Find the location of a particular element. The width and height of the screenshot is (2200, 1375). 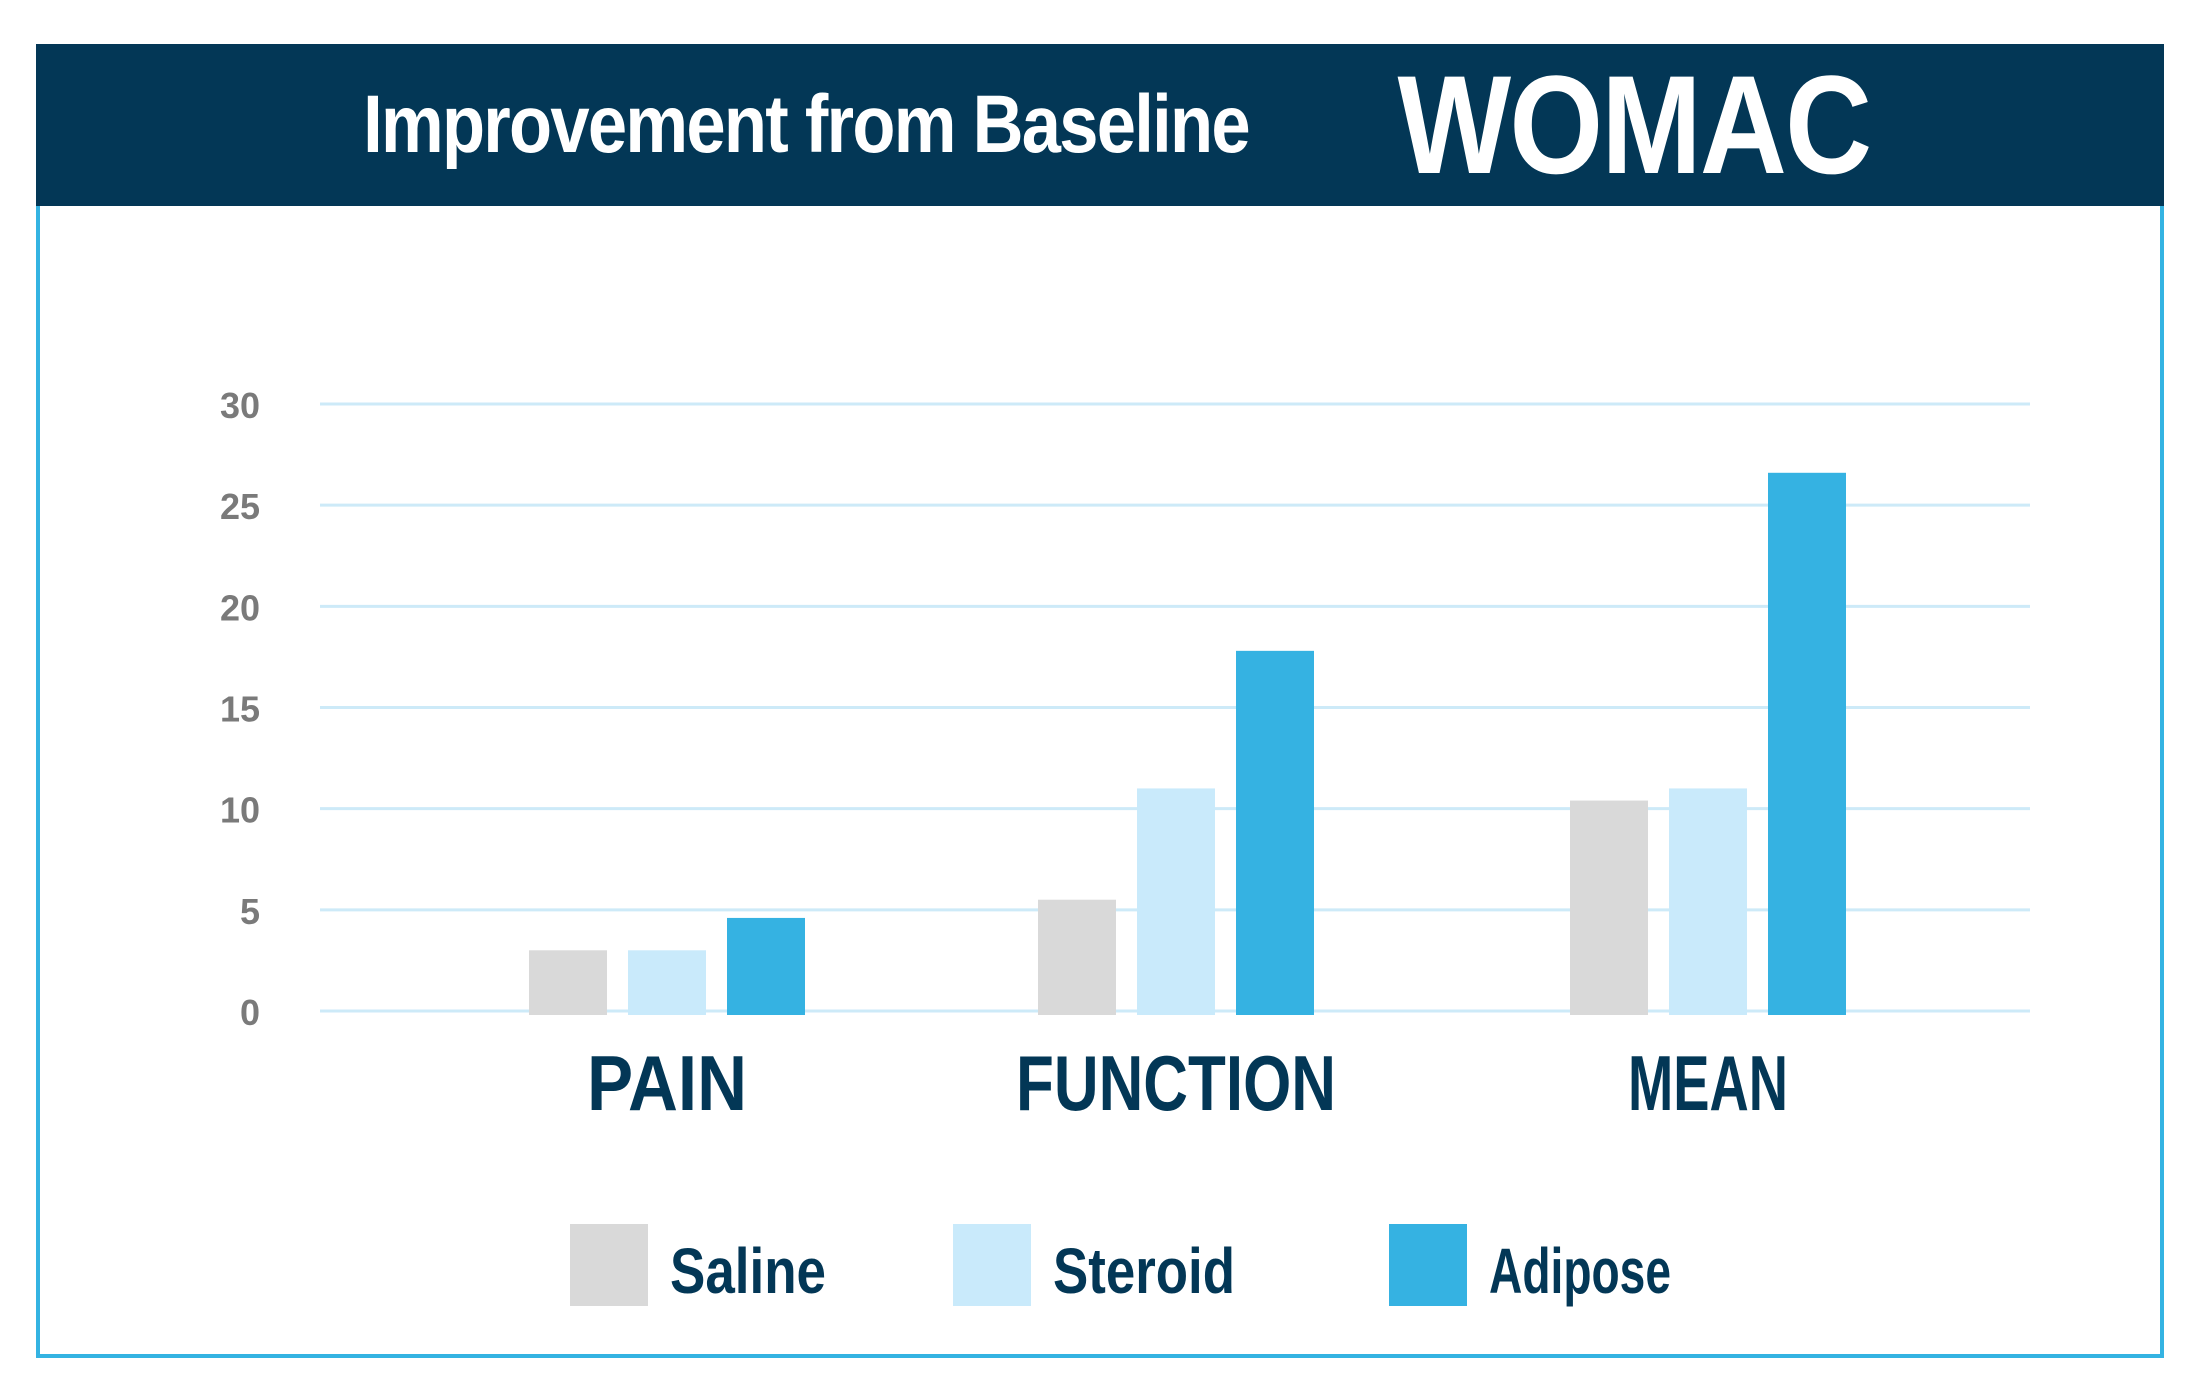

legend-swatch-adipose is located at coordinates (1428, 1265).